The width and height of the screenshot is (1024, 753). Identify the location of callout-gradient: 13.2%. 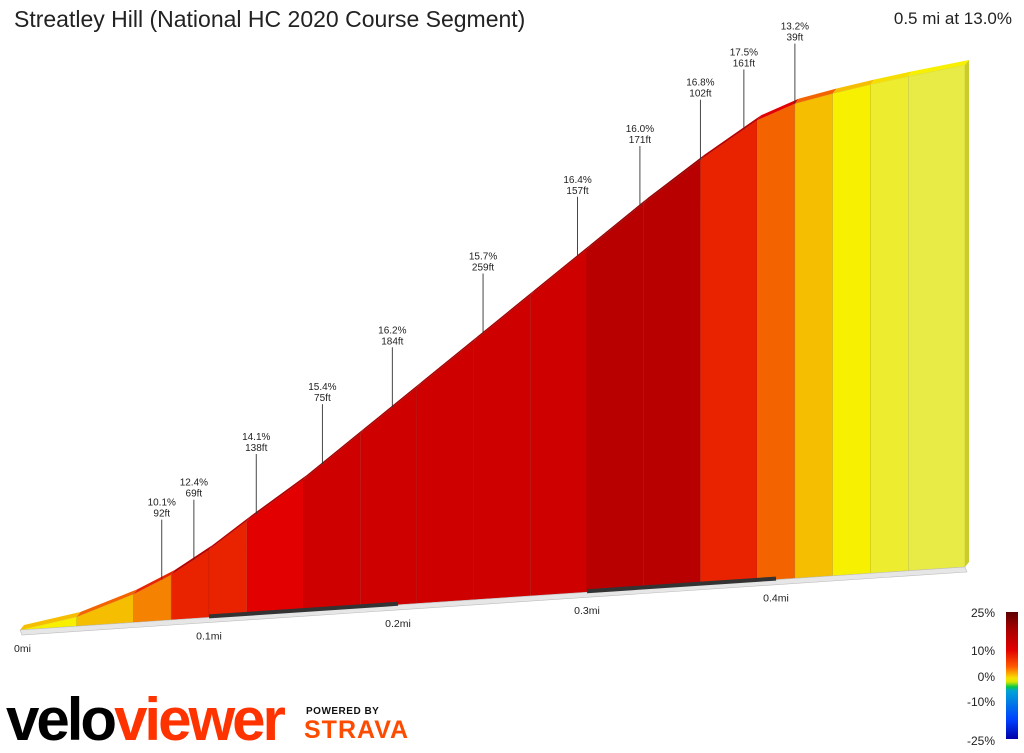
(795, 27).